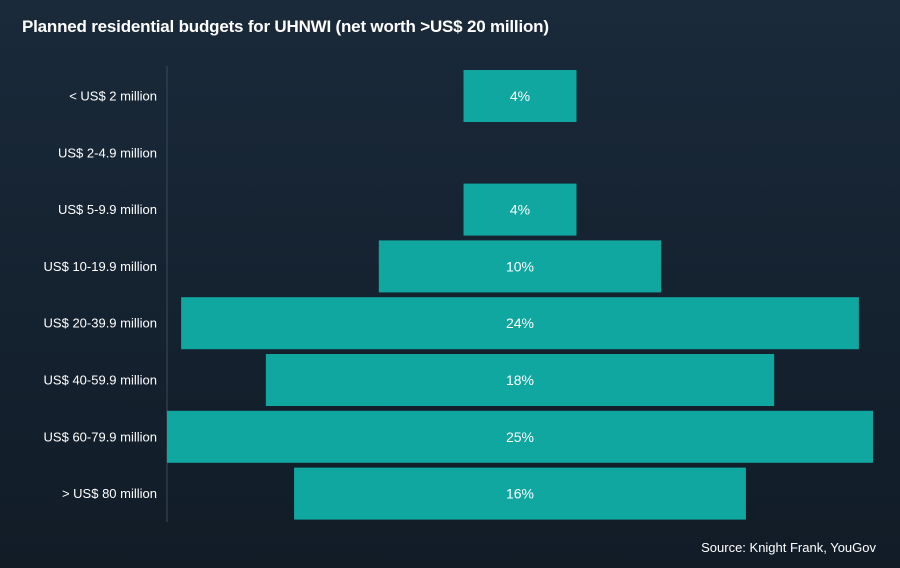  I want to click on category-label: US$ 60-79.9 million, so click(100, 436).